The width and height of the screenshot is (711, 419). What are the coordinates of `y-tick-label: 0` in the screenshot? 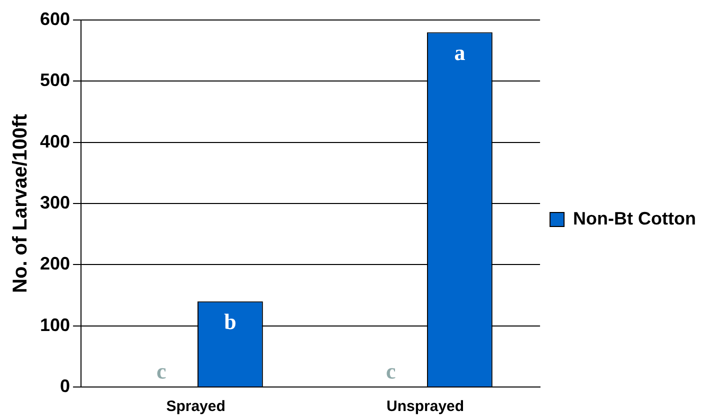 It's located at (65, 386).